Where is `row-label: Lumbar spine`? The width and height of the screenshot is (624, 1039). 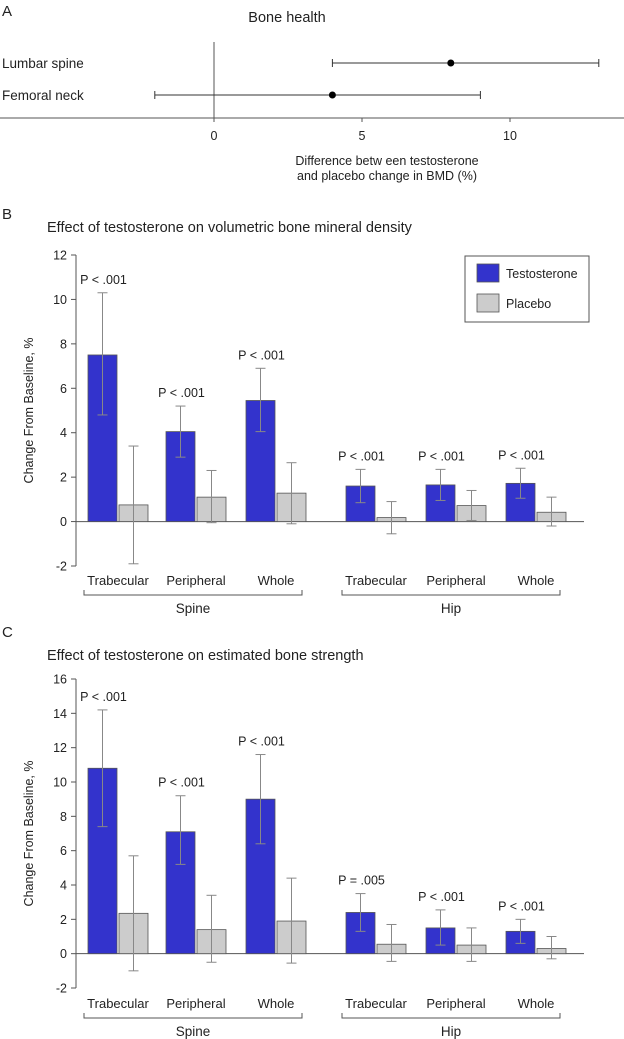 row-label: Lumbar spine is located at coordinates (43, 63).